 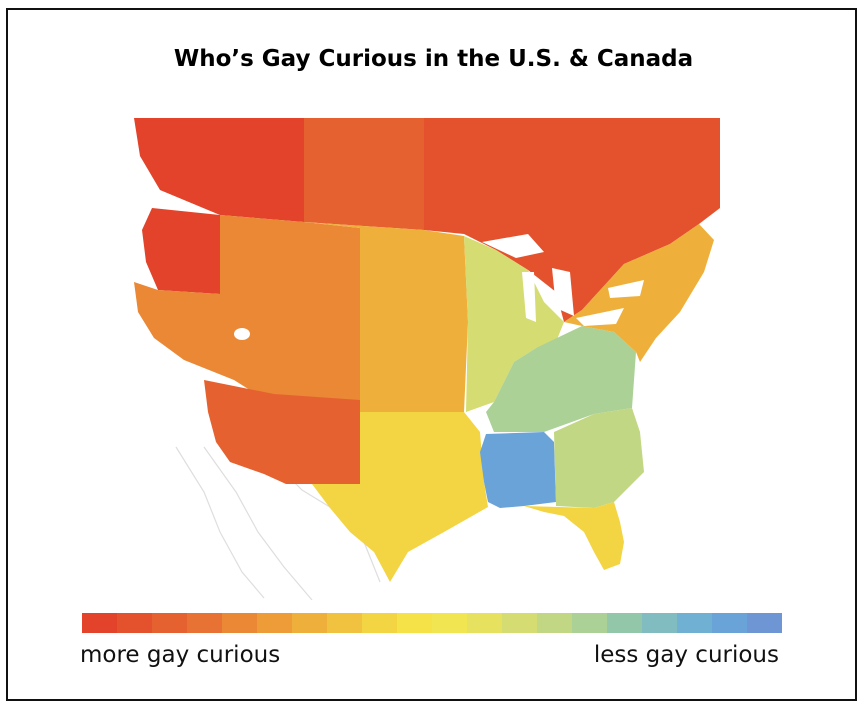 What do you see at coordinates (574, 536) in the screenshot?
I see `region-florida` at bounding box center [574, 536].